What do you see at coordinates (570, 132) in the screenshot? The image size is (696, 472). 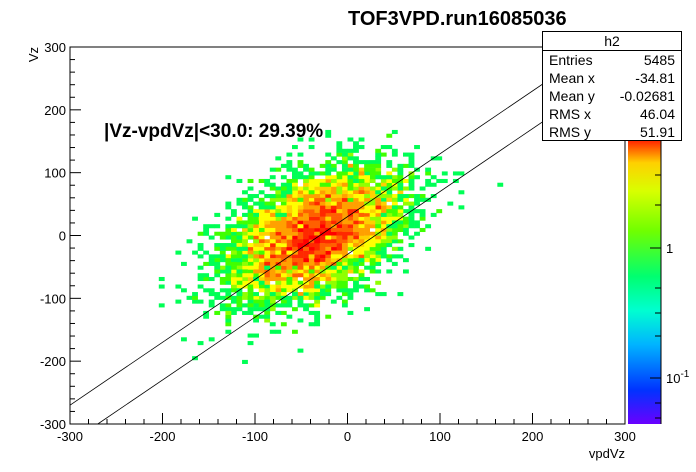 I see `stats-label: RMS y` at bounding box center [570, 132].